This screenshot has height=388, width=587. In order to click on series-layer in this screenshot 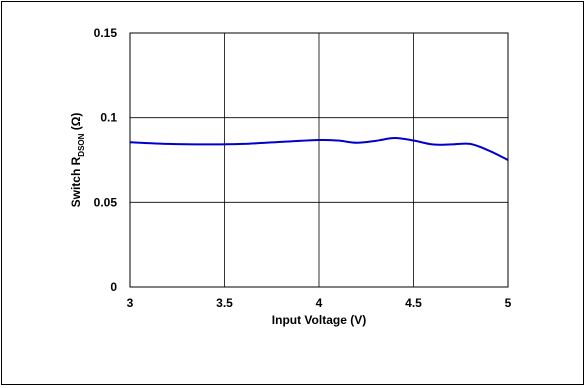, I will do `click(319, 148)`.